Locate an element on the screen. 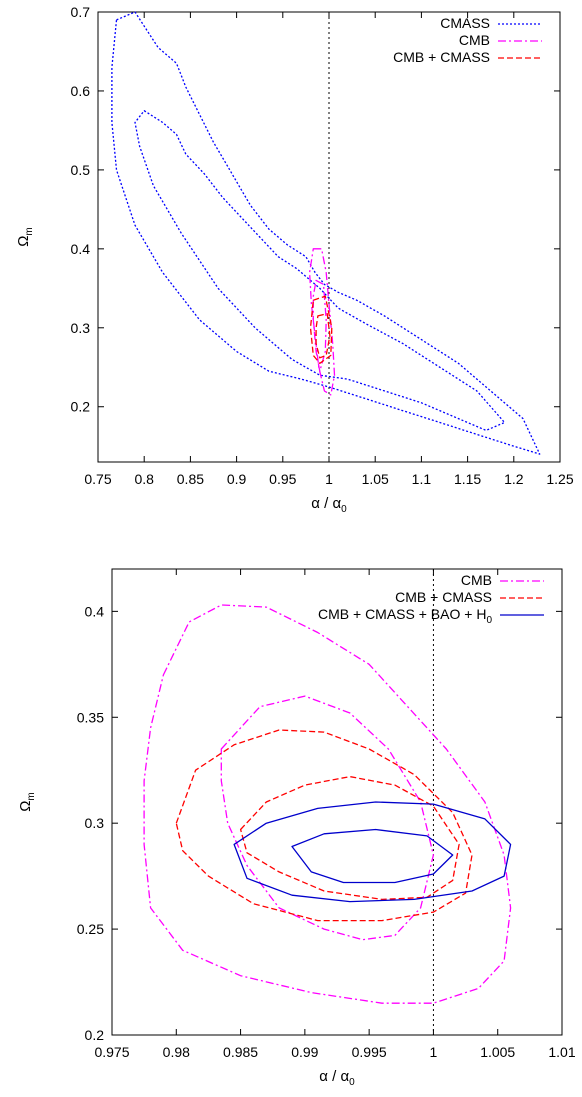 This screenshot has width=582, height=1097. legend-label: CMB + CMASS + BAO + H0 is located at coordinates (405, 616).